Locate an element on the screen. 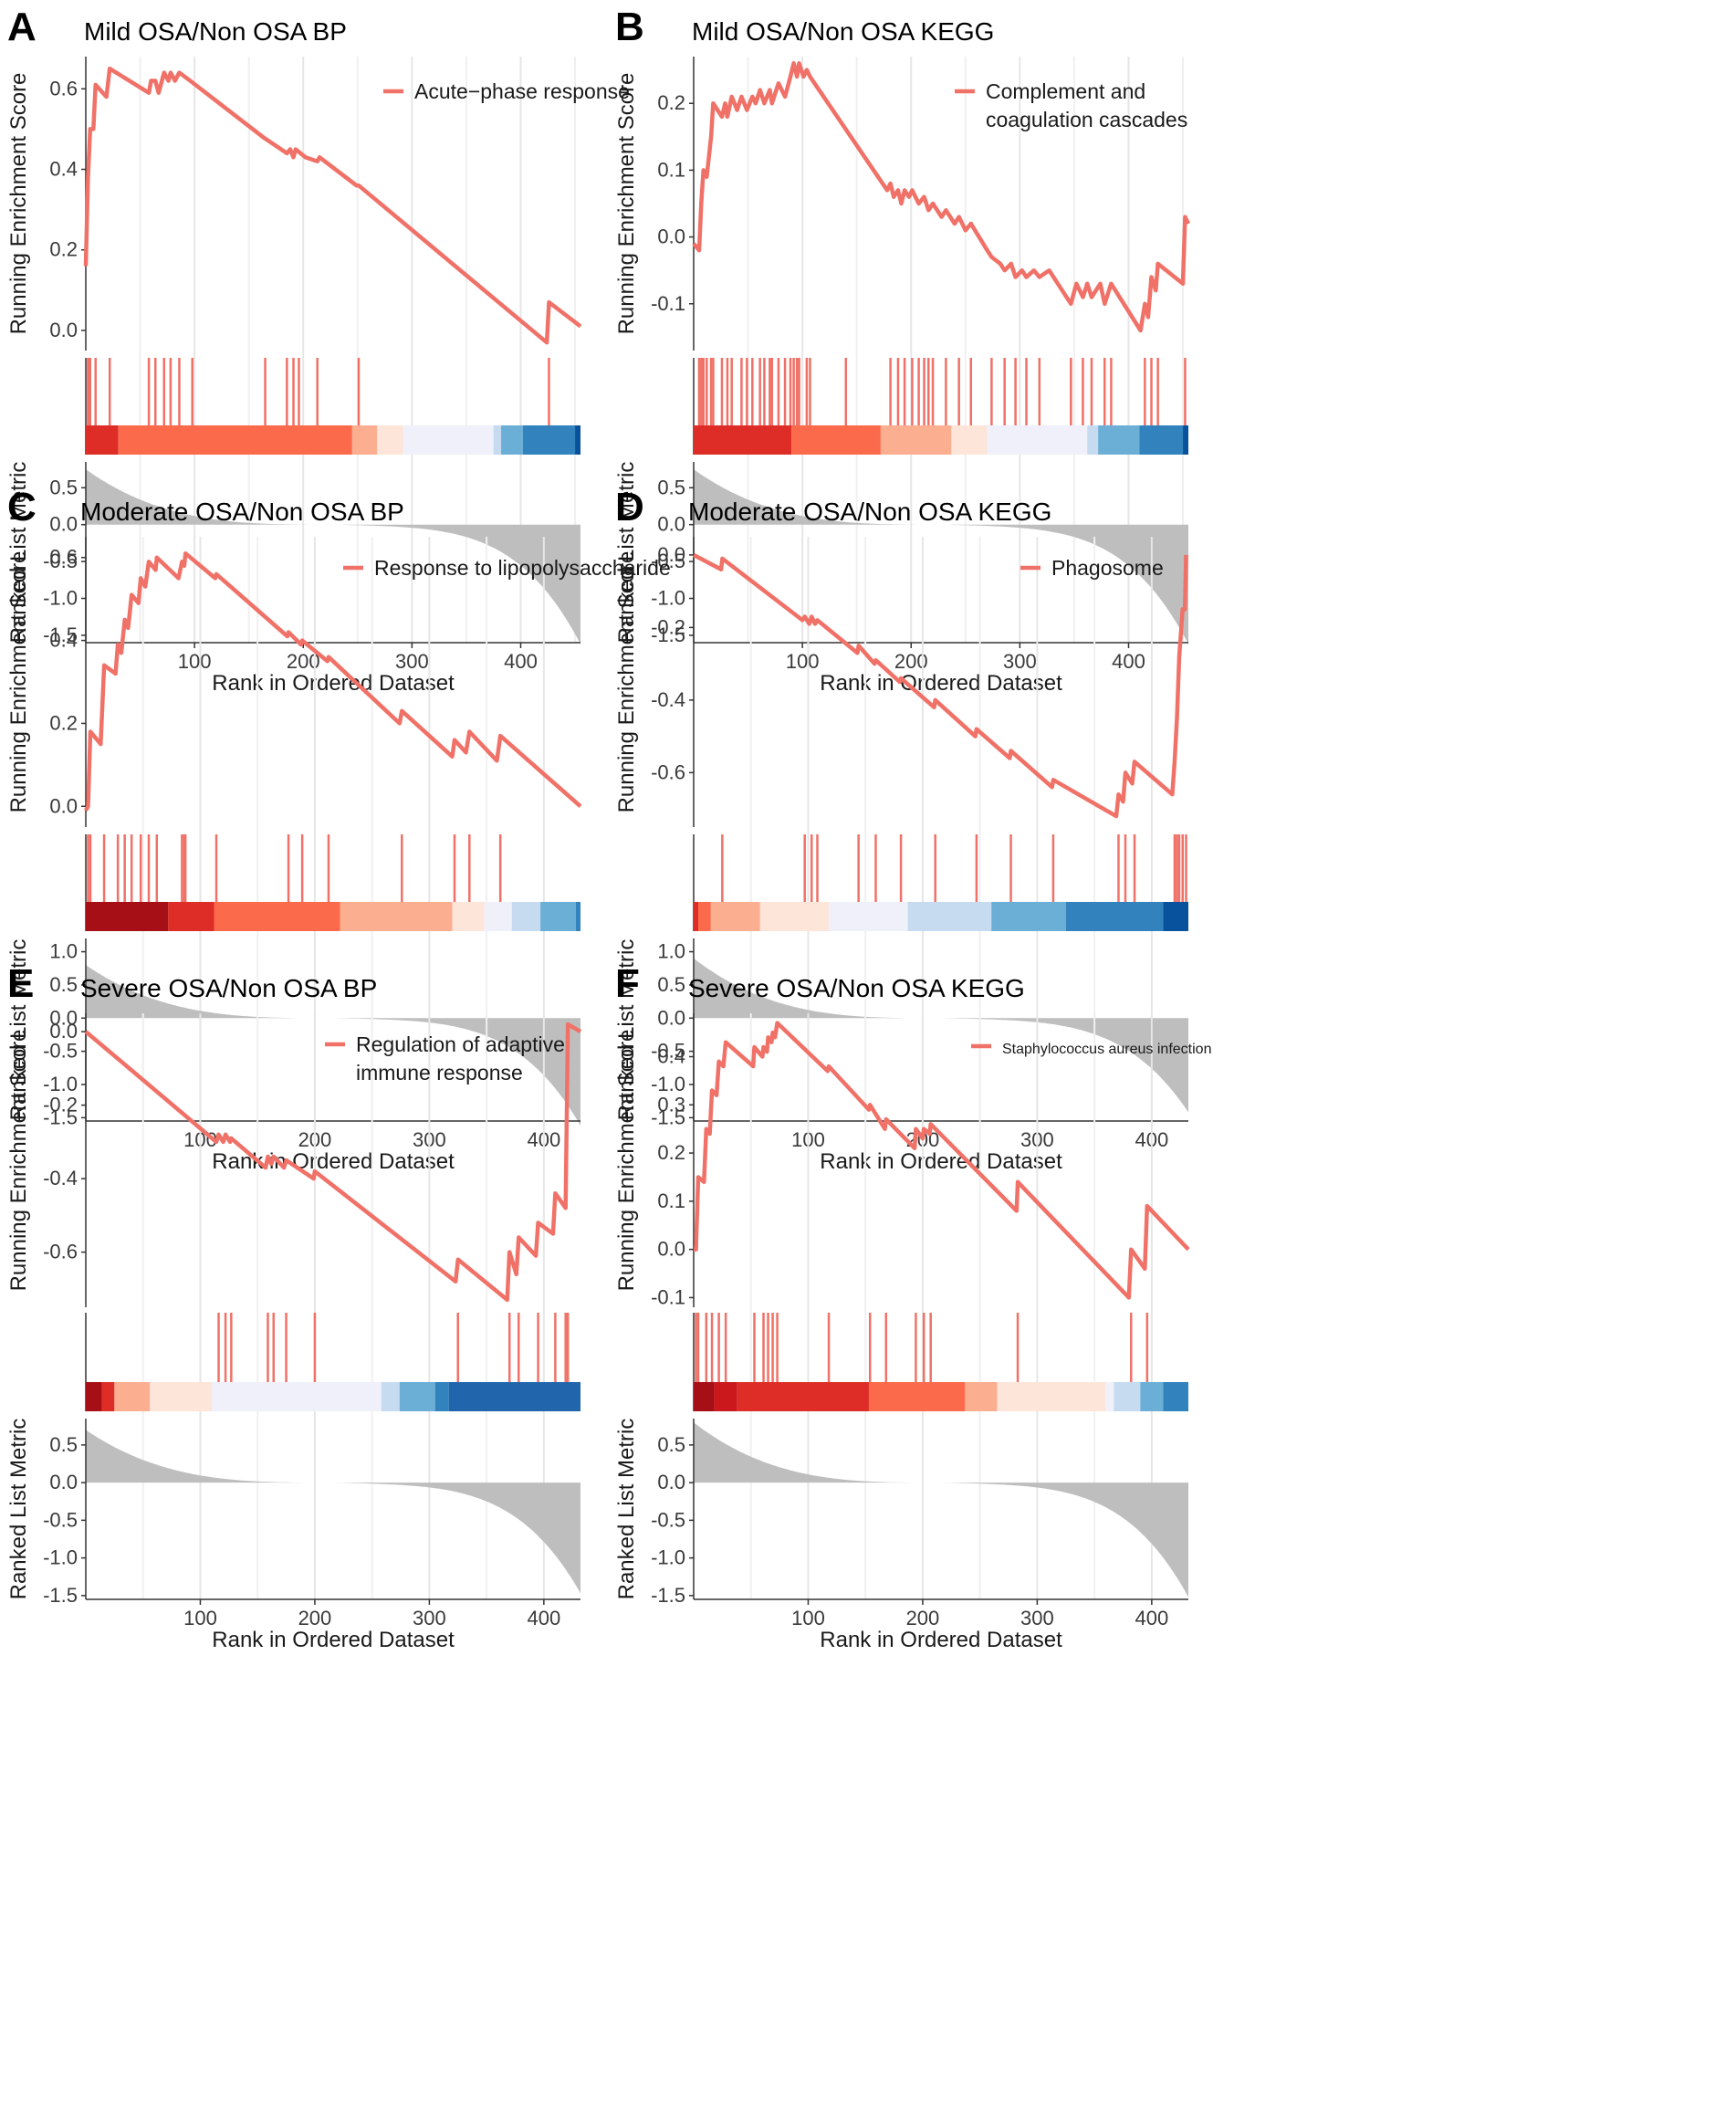 Image resolution: width=1736 pixels, height=2127 pixels. legend-label: Complement and is located at coordinates (1065, 91).